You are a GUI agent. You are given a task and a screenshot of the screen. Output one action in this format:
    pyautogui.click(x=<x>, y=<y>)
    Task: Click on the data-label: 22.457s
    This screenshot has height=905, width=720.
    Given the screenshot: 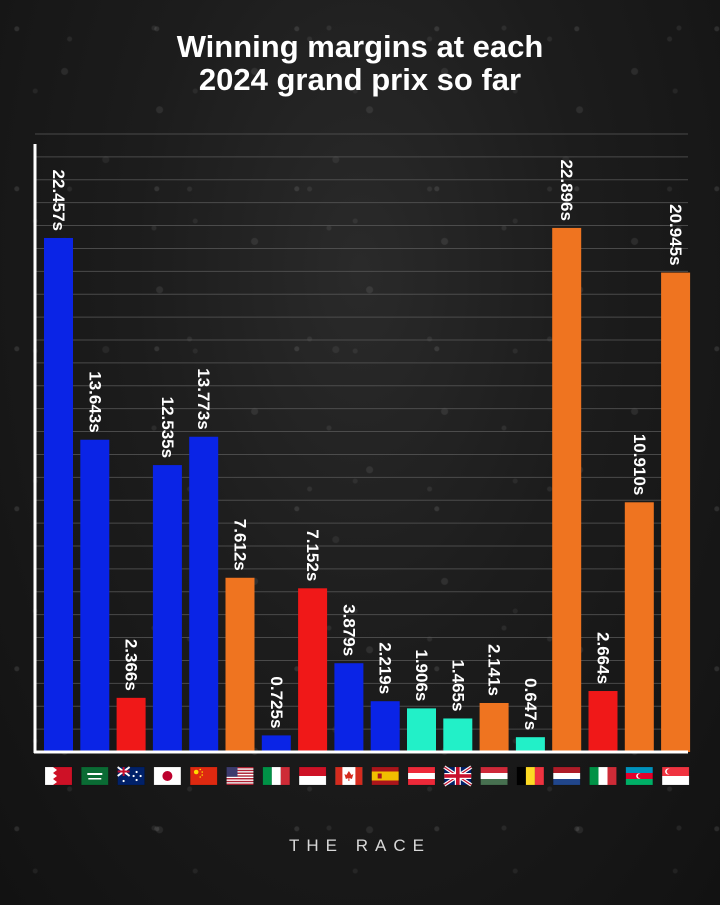 What is the action you would take?
    pyautogui.click(x=58, y=200)
    